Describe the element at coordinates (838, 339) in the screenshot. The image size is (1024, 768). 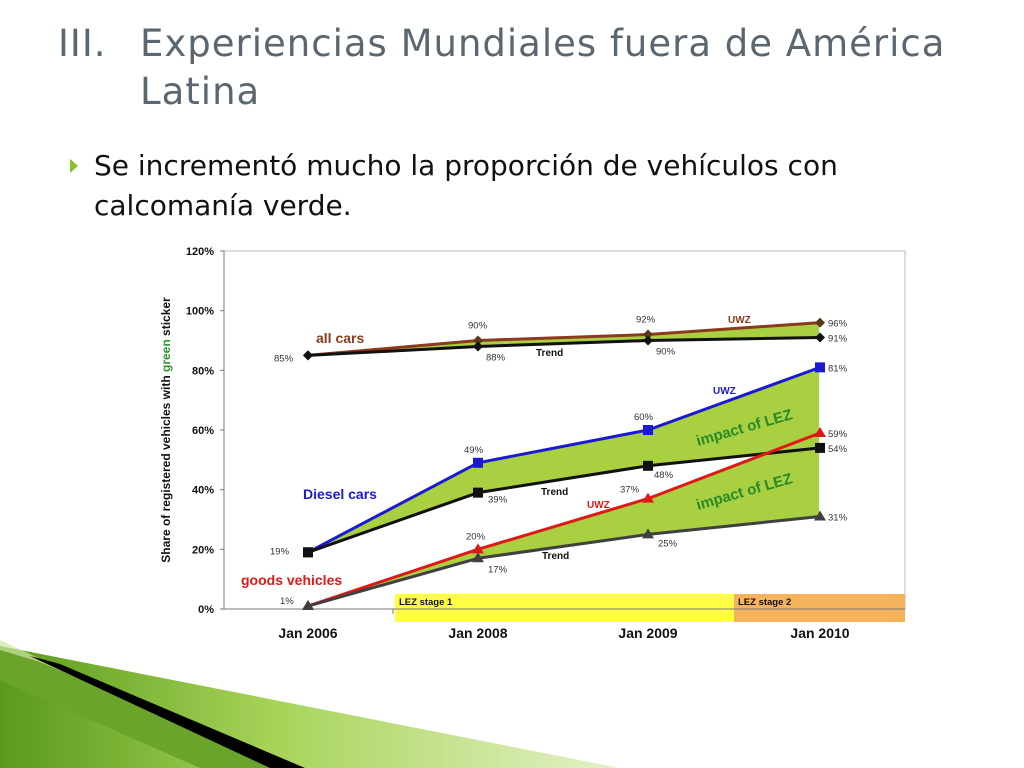
I see `data-value-label: 91%` at that location.